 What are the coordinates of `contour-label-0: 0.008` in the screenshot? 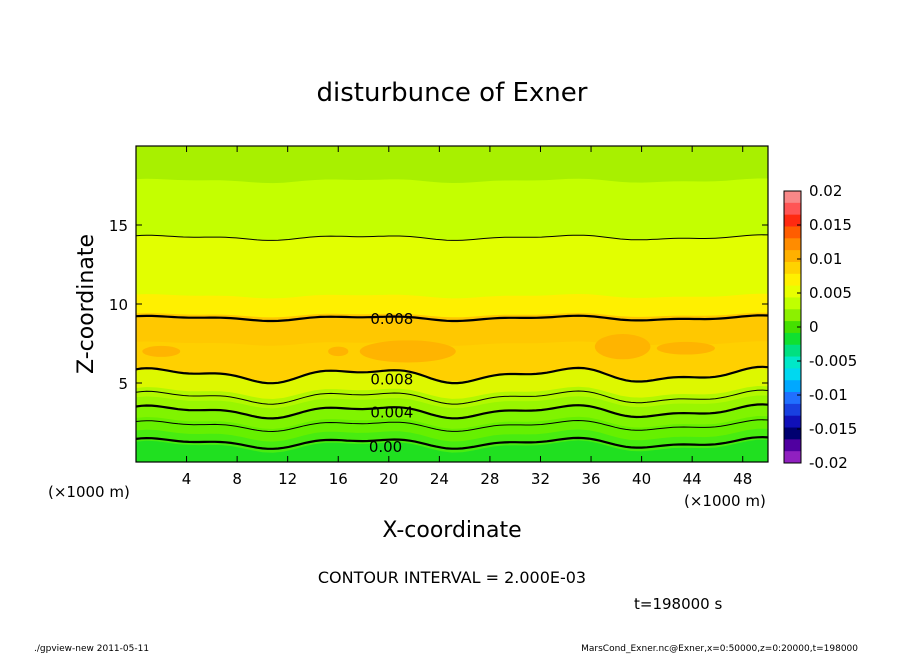 It's located at (391, 319).